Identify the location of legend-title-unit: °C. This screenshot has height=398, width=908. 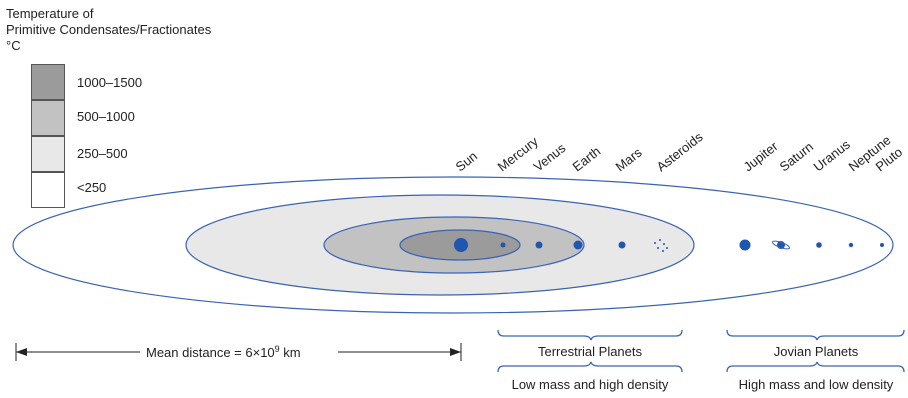
(13, 45).